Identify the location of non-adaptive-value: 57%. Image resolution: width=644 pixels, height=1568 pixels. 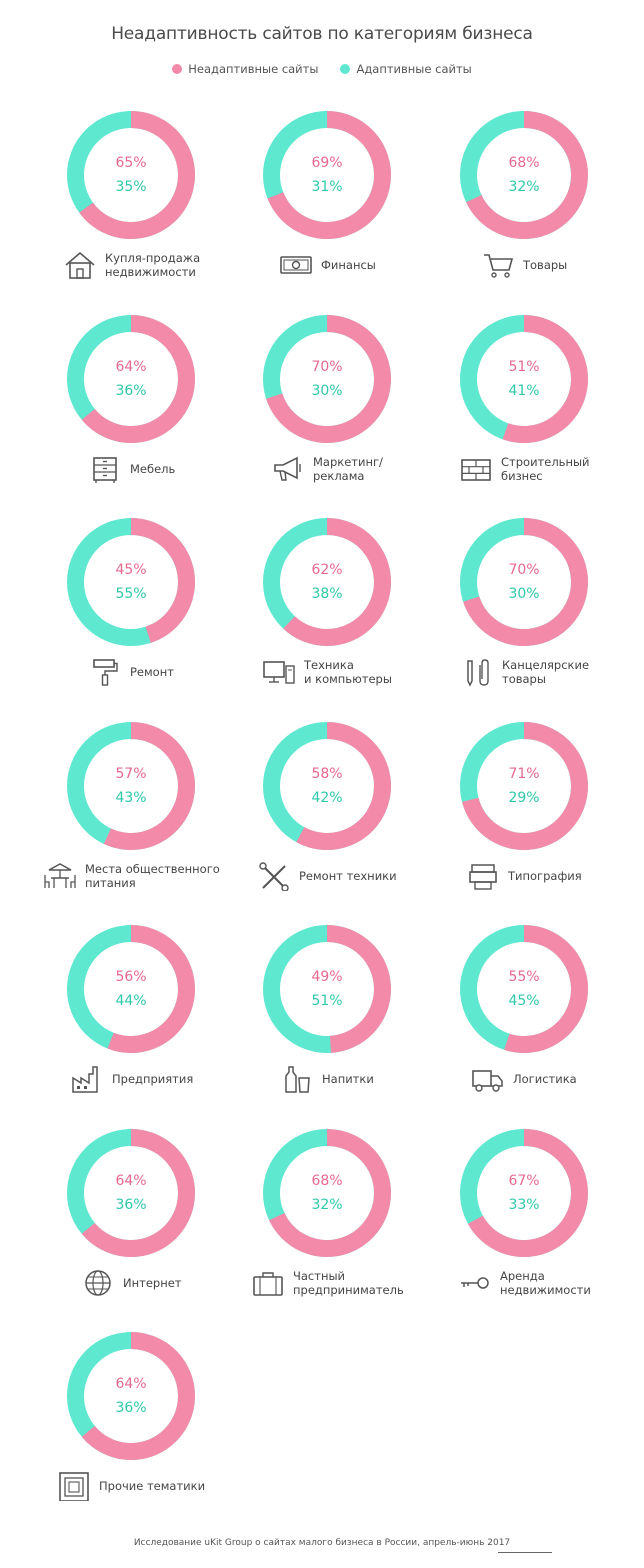
(131, 773).